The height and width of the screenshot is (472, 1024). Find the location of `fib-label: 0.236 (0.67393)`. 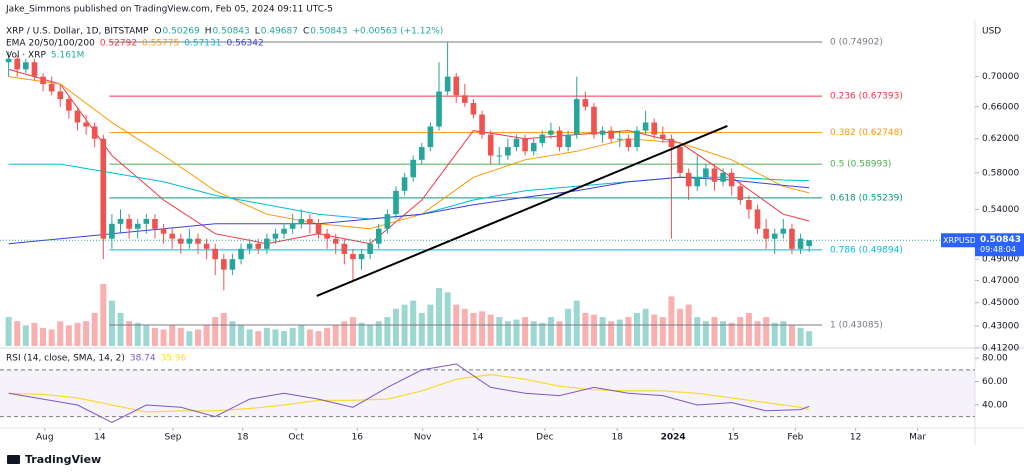

fib-label: 0.236 (0.67393) is located at coordinates (866, 97).